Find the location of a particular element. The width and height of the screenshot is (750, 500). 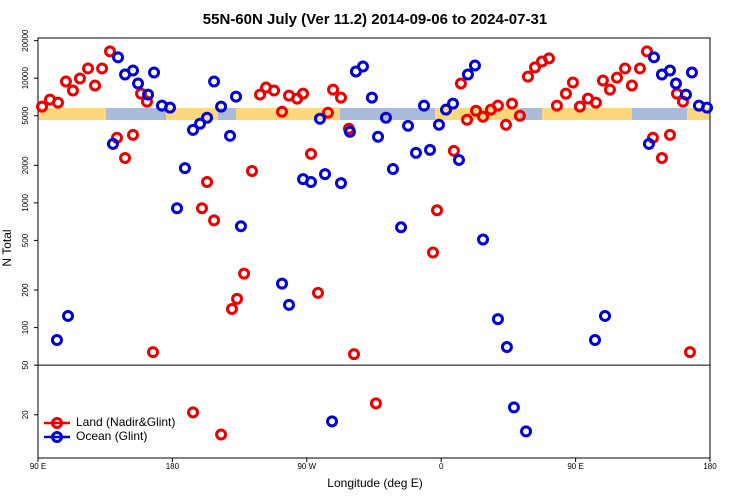

y-tick-label: 10000 is located at coordinates (25, 78).